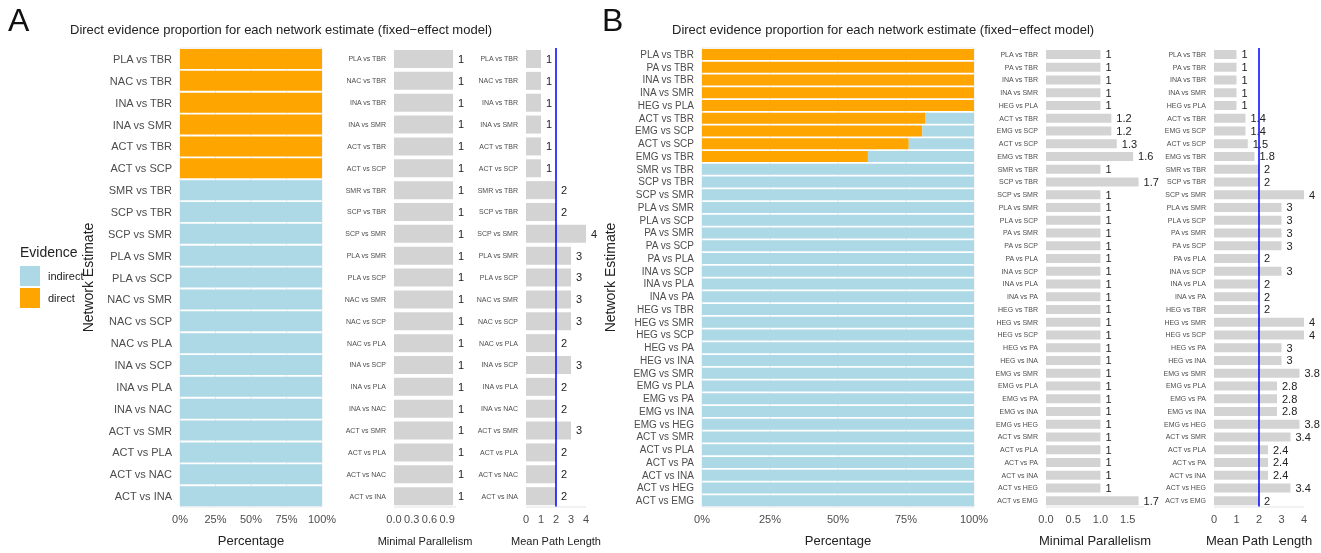 Image resolution: width=1321 pixels, height=553 pixels. Describe the element at coordinates (141, 474) in the screenshot. I see `y-tick-label: ACT vs NAC` at that location.